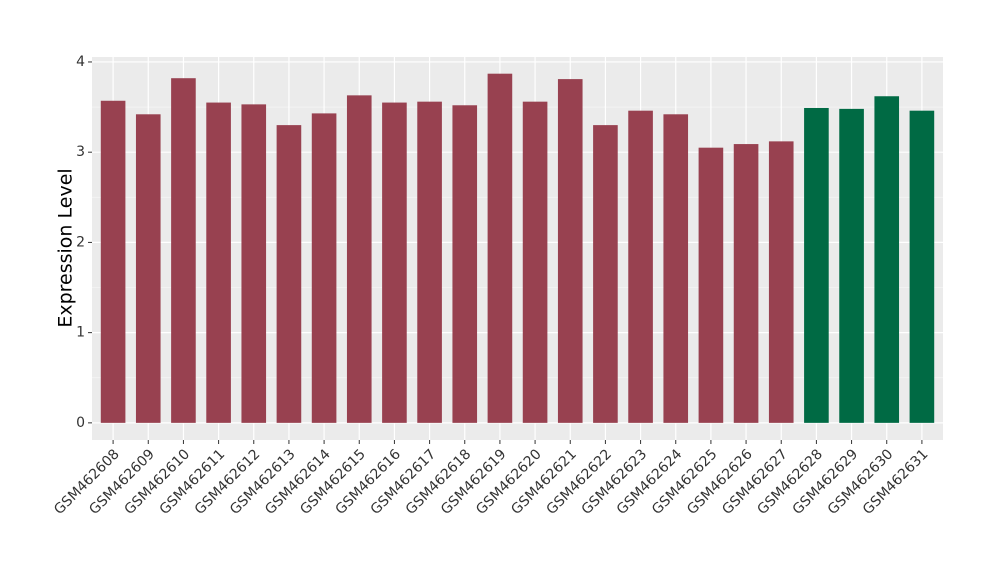 Image resolution: width=1000 pixels, height=580 pixels. Describe the element at coordinates (80, 62) in the screenshot. I see `y-tick-label: 4` at that location.